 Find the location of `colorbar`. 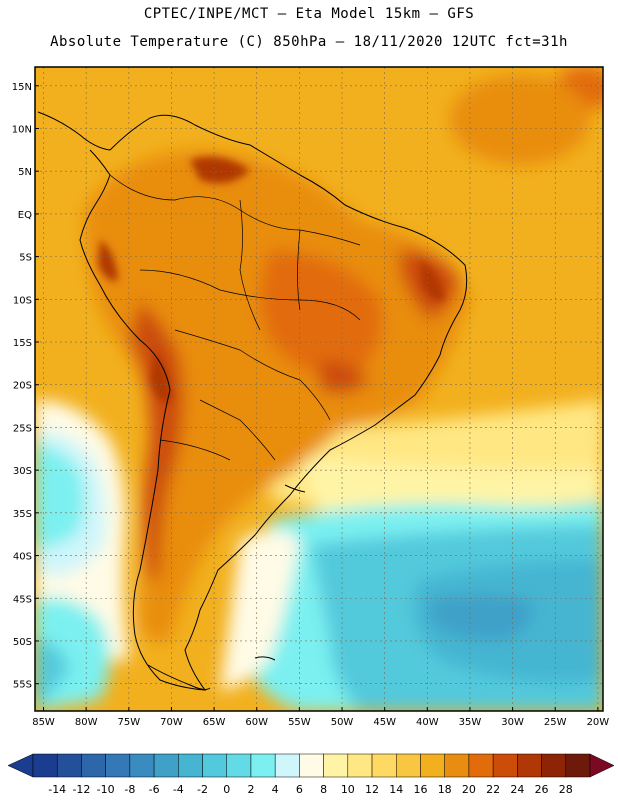

colorbar is located at coordinates (311, 765).